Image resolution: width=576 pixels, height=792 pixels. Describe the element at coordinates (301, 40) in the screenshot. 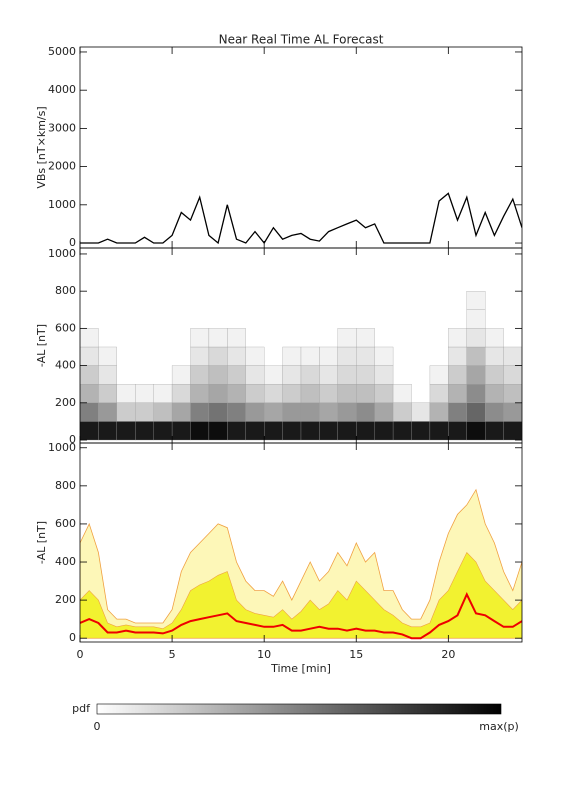

I see `chart-title: Near Real Time AL Forecast` at that location.